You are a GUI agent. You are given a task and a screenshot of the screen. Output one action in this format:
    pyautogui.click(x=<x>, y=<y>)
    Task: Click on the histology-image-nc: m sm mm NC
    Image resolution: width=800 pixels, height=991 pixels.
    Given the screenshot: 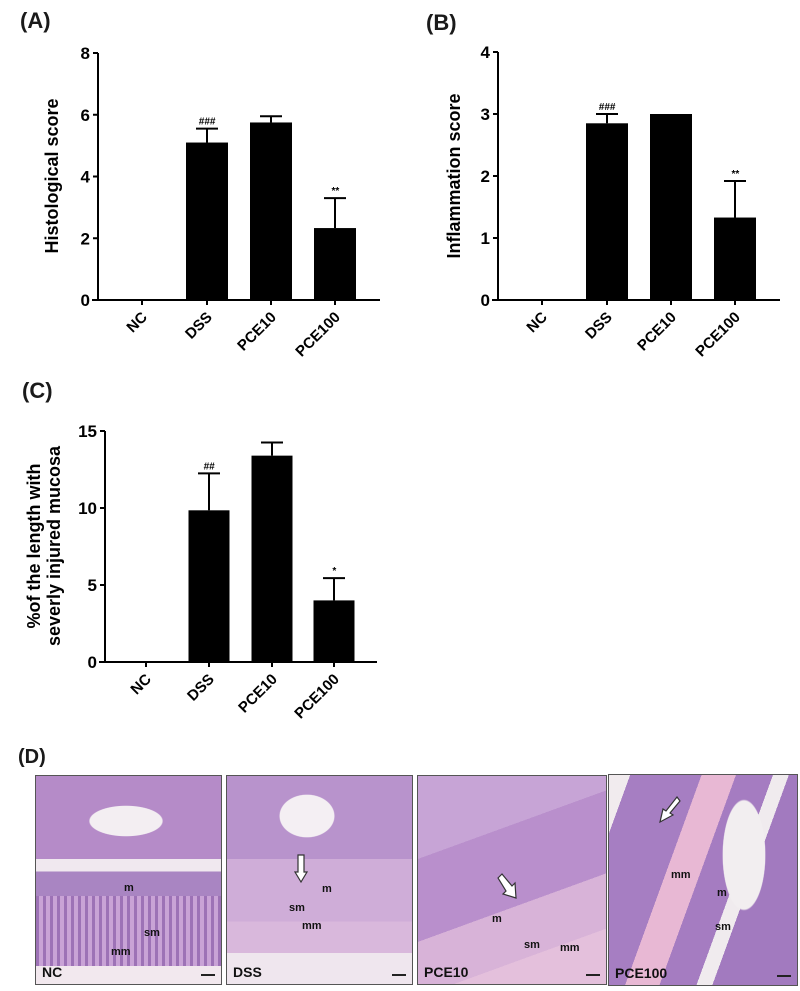 What is the action you would take?
    pyautogui.click(x=128, y=880)
    